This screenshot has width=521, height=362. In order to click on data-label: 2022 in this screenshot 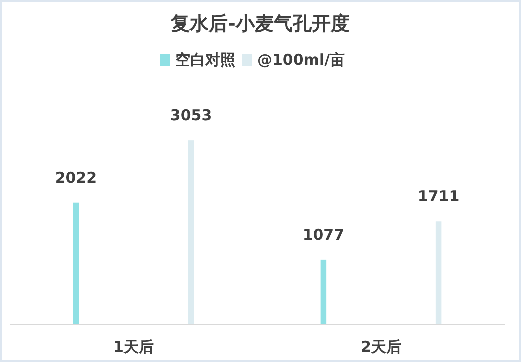, I will do `click(76, 177)`.